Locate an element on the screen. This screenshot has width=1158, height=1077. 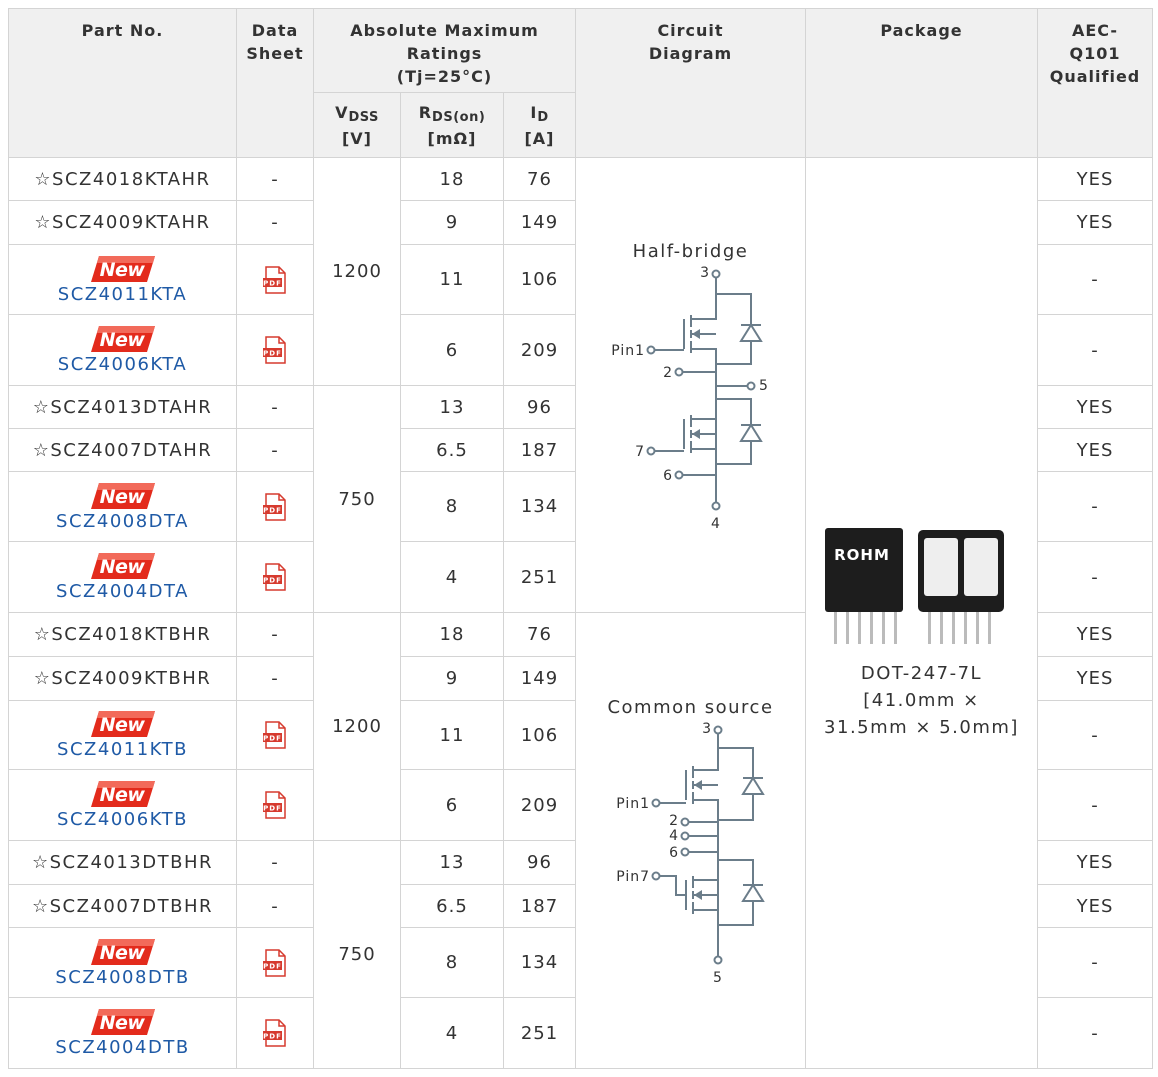
header-line: AEC- is located at coordinates (1095, 30).